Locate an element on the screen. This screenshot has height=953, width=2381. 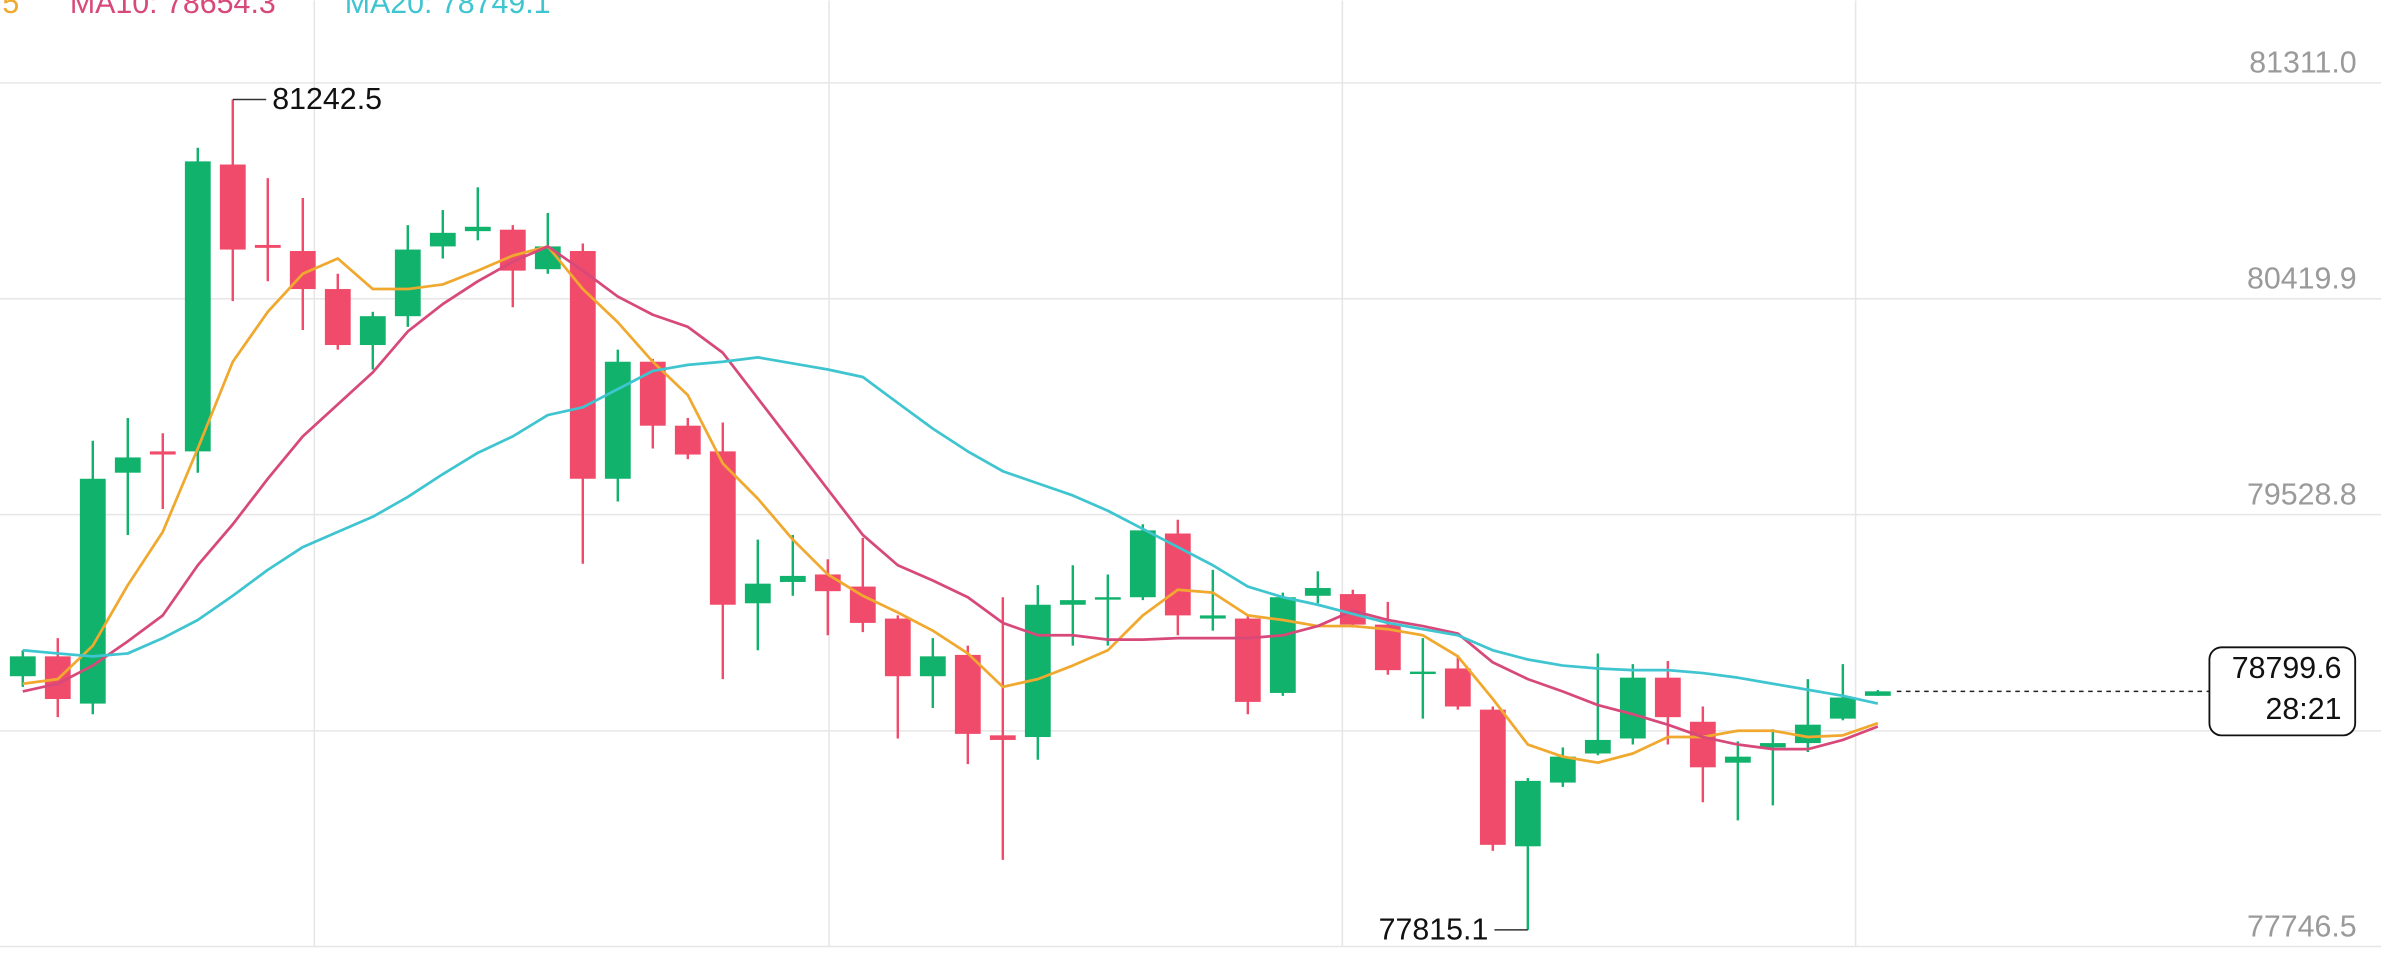
high-annotation: 81242.5 is located at coordinates (327, 99).